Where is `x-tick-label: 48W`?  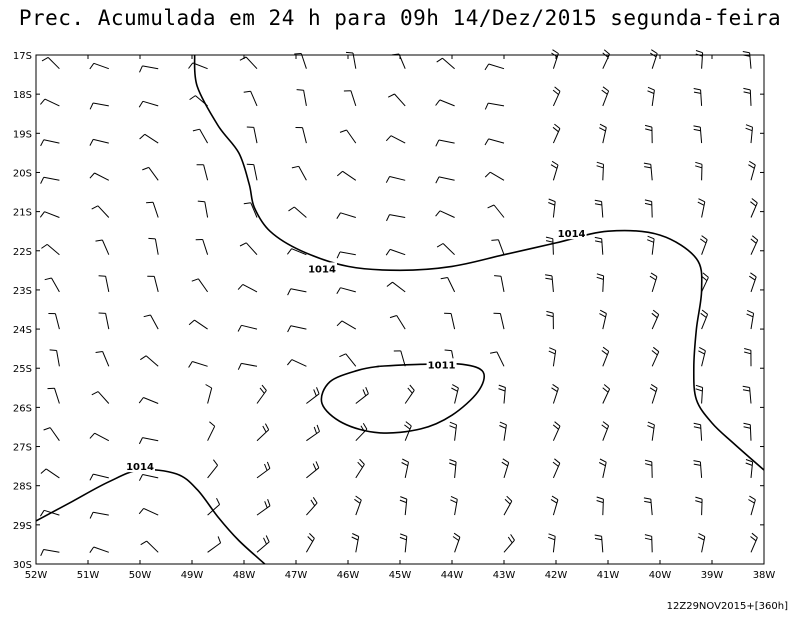 x-tick-label: 48W is located at coordinates (244, 575).